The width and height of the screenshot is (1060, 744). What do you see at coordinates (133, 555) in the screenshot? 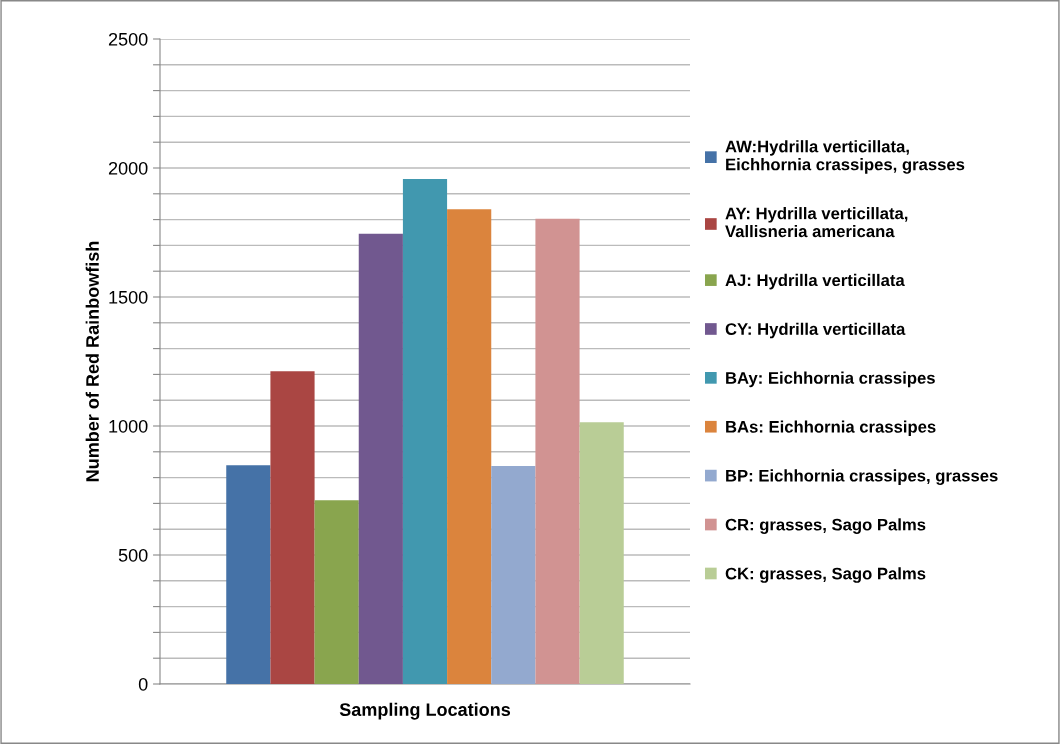
I see `y-tick-label: 500` at bounding box center [133, 555].